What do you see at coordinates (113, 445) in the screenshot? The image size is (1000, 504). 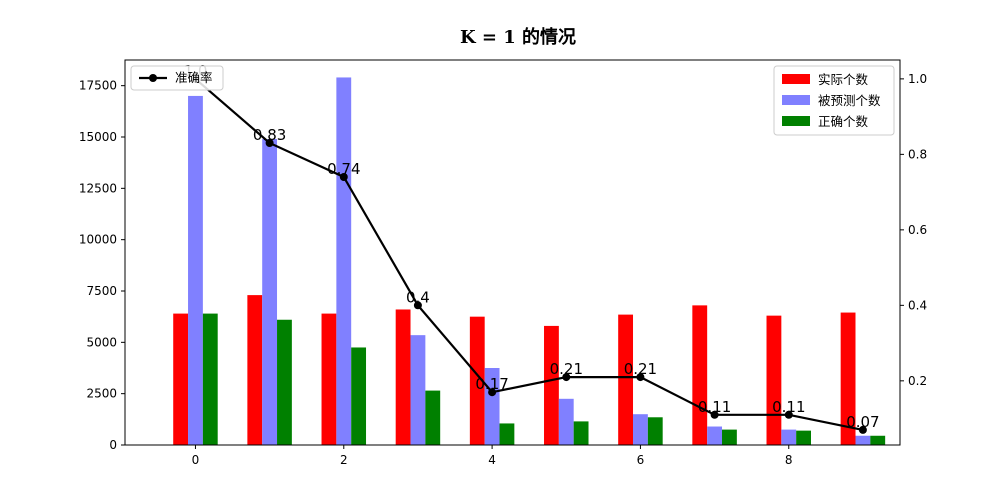 I see `y-left-tick-label: 0` at bounding box center [113, 445].